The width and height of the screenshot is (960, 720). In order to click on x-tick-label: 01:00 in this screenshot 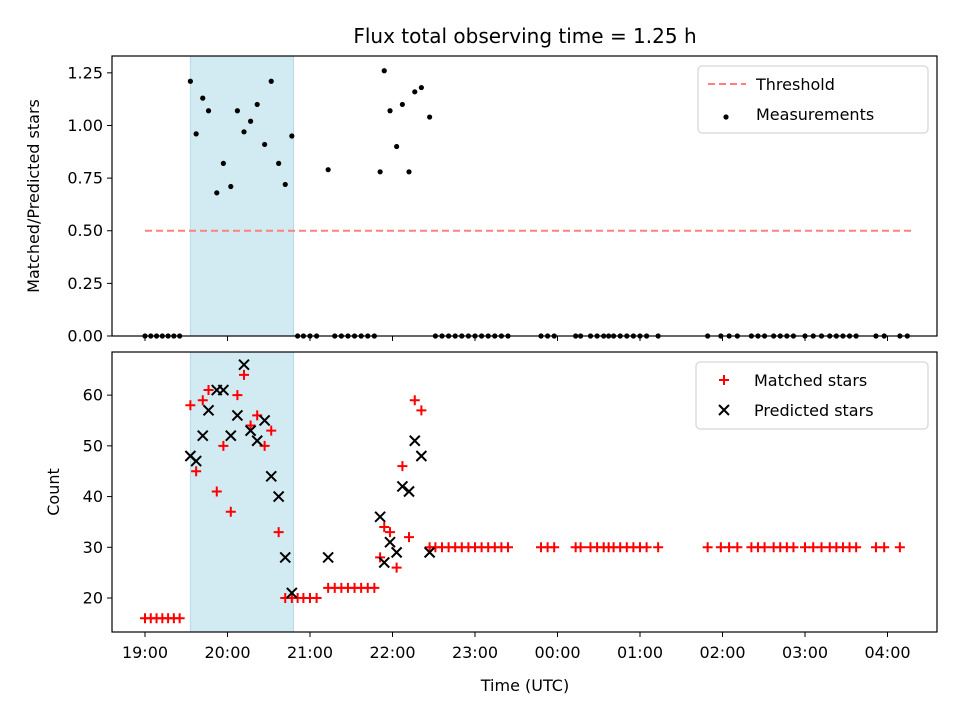, I will do `click(640, 652)`.